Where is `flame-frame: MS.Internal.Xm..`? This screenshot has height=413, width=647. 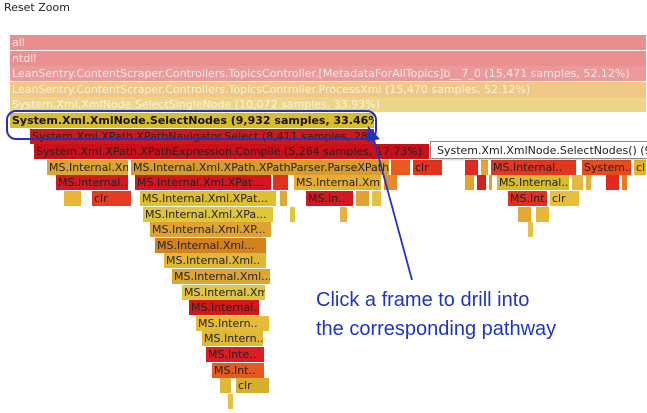
flame-frame: MS.Internal.Xm.. is located at coordinates (224, 292).